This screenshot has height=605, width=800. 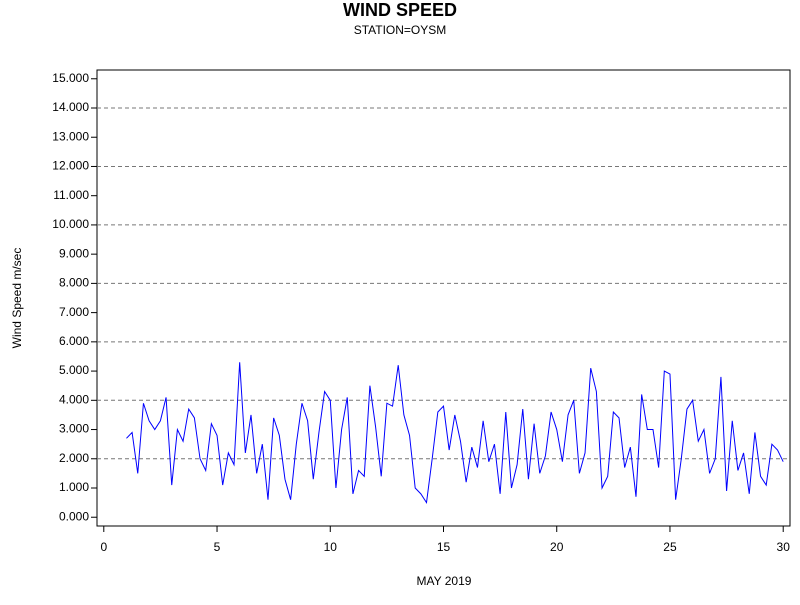 What do you see at coordinates (444, 581) in the screenshot?
I see `x-axis-label: MAY 2019` at bounding box center [444, 581].